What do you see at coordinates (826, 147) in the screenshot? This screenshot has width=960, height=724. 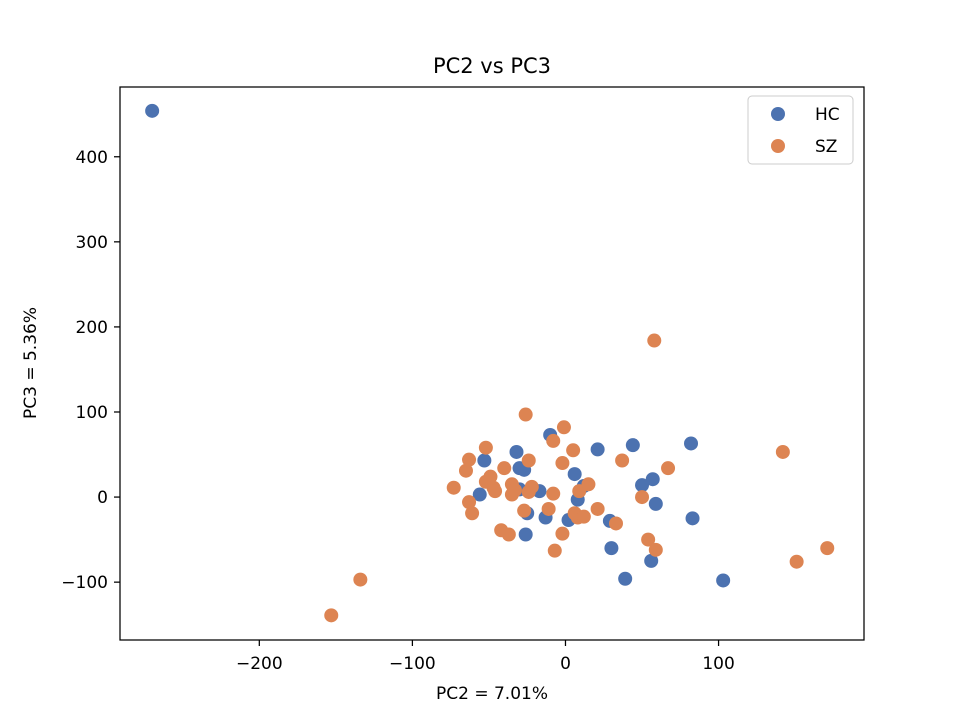 I see `legend-label-sz: SZ` at bounding box center [826, 147].